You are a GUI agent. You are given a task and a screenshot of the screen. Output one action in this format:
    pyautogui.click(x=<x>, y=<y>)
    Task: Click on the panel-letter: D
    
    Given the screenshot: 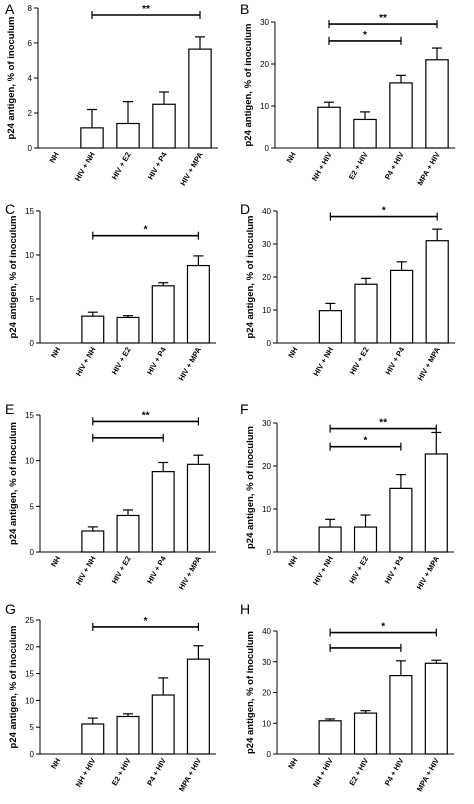 What is the action you would take?
    pyautogui.click(x=245, y=209)
    